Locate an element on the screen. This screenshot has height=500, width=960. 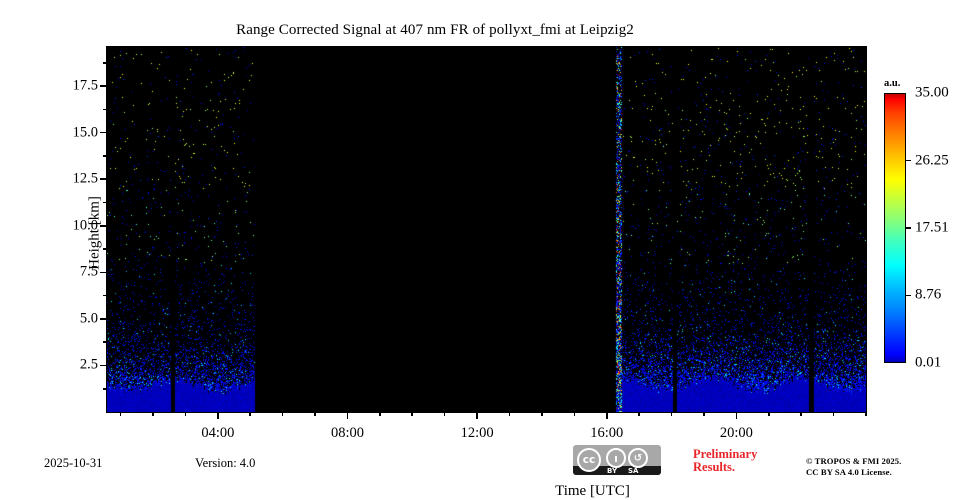
preliminary-line-2: Results. is located at coordinates (714, 467).